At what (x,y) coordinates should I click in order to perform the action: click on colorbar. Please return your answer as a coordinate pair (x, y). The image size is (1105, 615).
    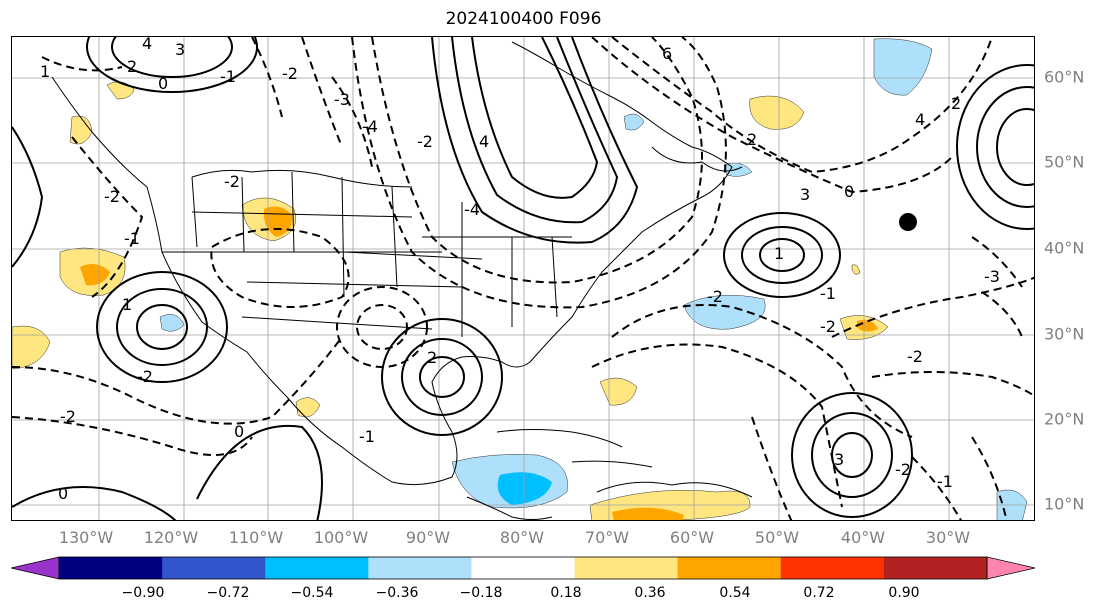
    Looking at the image, I should click on (523, 568).